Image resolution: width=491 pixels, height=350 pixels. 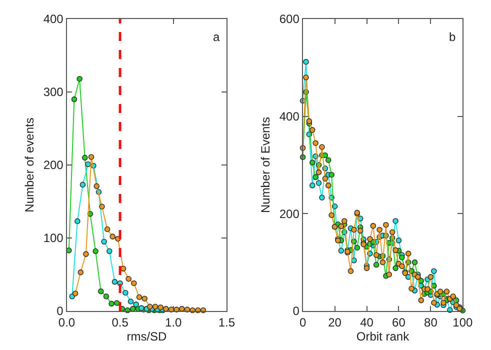 I want to click on y-axis-title: Number of Events, so click(x=265, y=165).